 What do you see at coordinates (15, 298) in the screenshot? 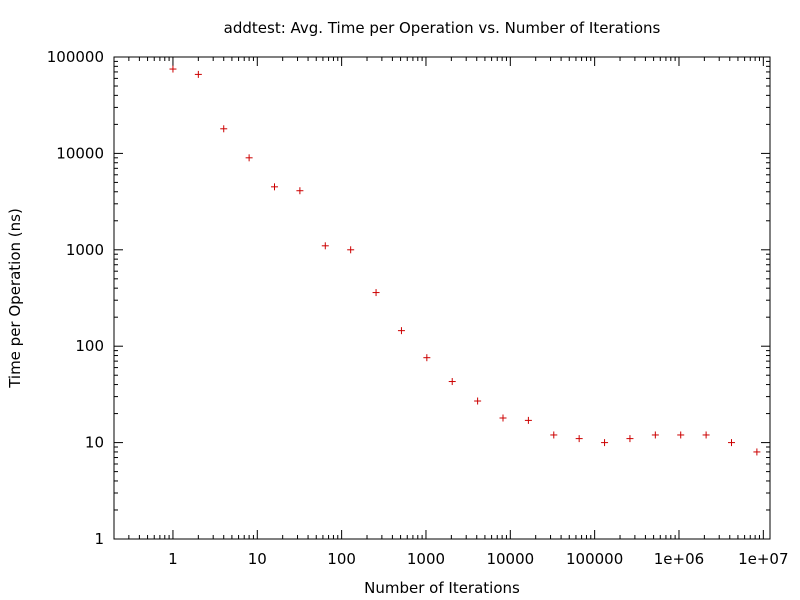
I see `y-axis-label: Time per Operation (ns)` at bounding box center [15, 298].